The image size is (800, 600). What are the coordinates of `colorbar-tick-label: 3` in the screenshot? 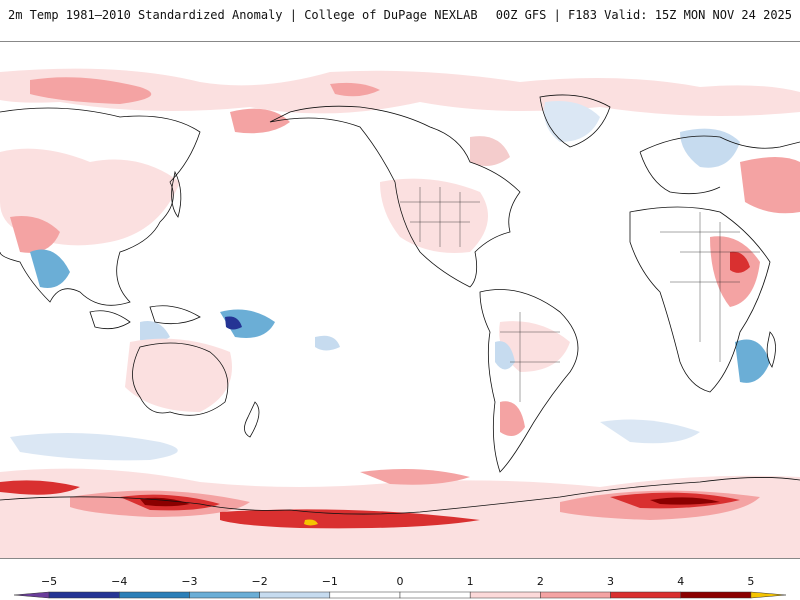 It's located at (610, 581).